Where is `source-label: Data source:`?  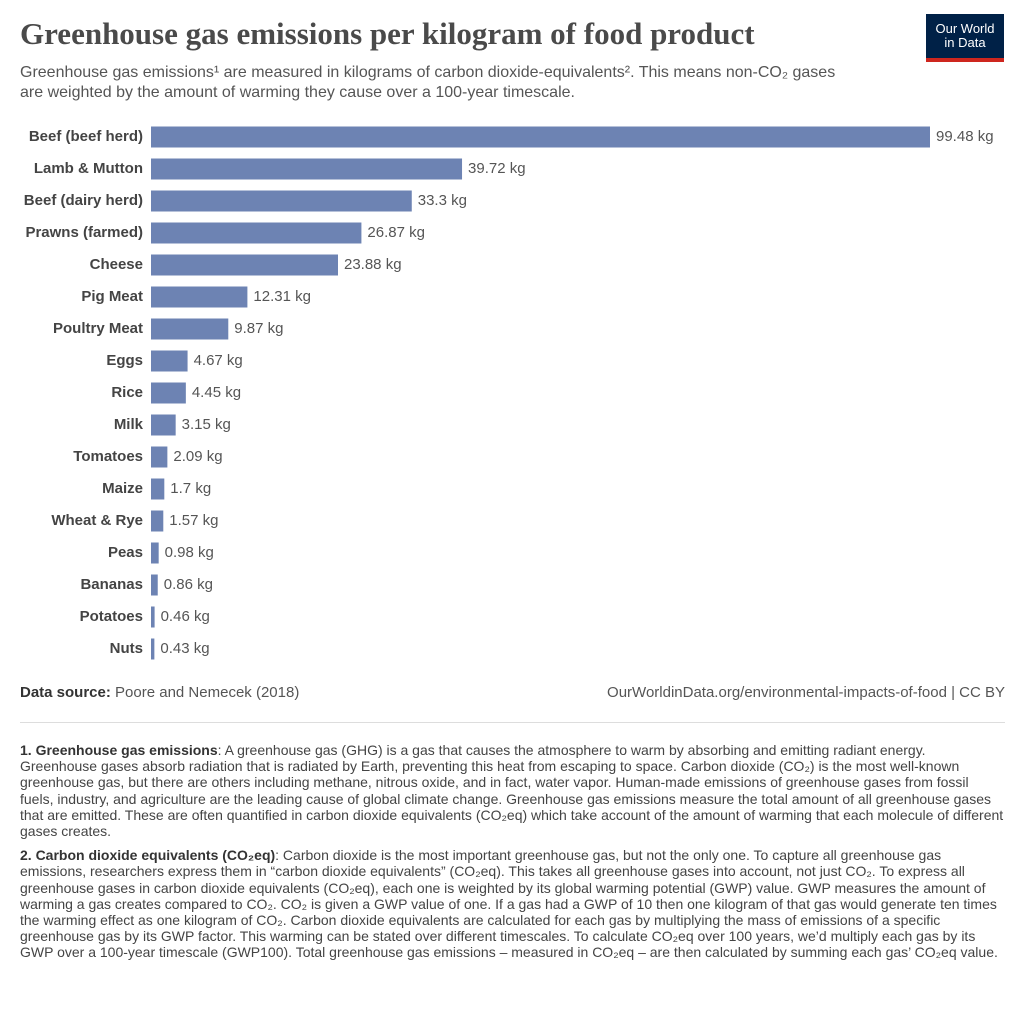 source-label: Data source: is located at coordinates (65, 692).